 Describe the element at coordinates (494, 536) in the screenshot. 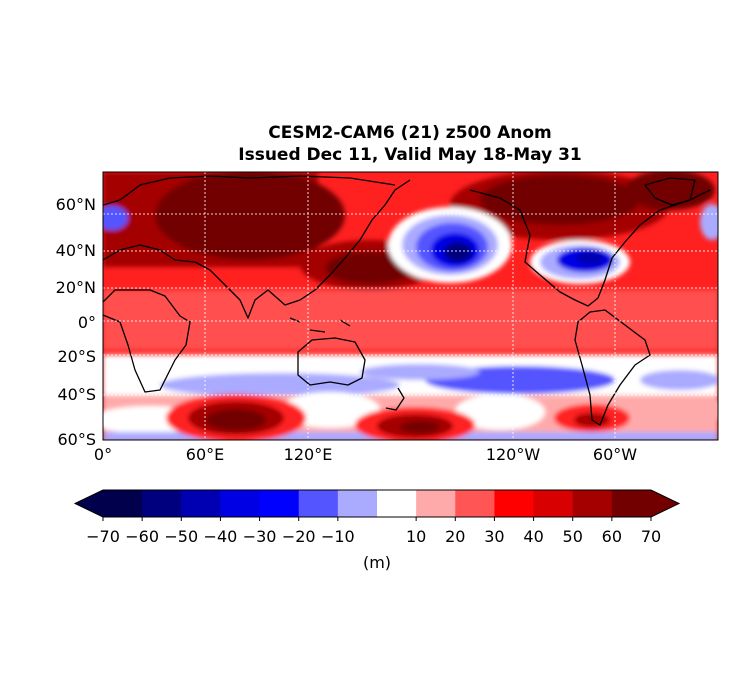

I see `colorbar-tick-label: 30` at that location.